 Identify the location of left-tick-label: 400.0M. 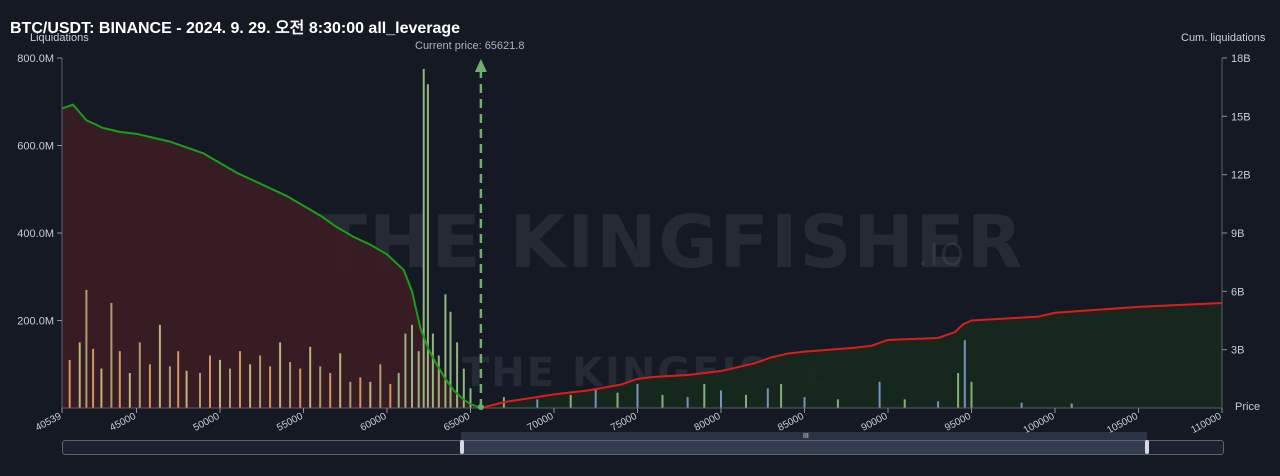
(35, 234).